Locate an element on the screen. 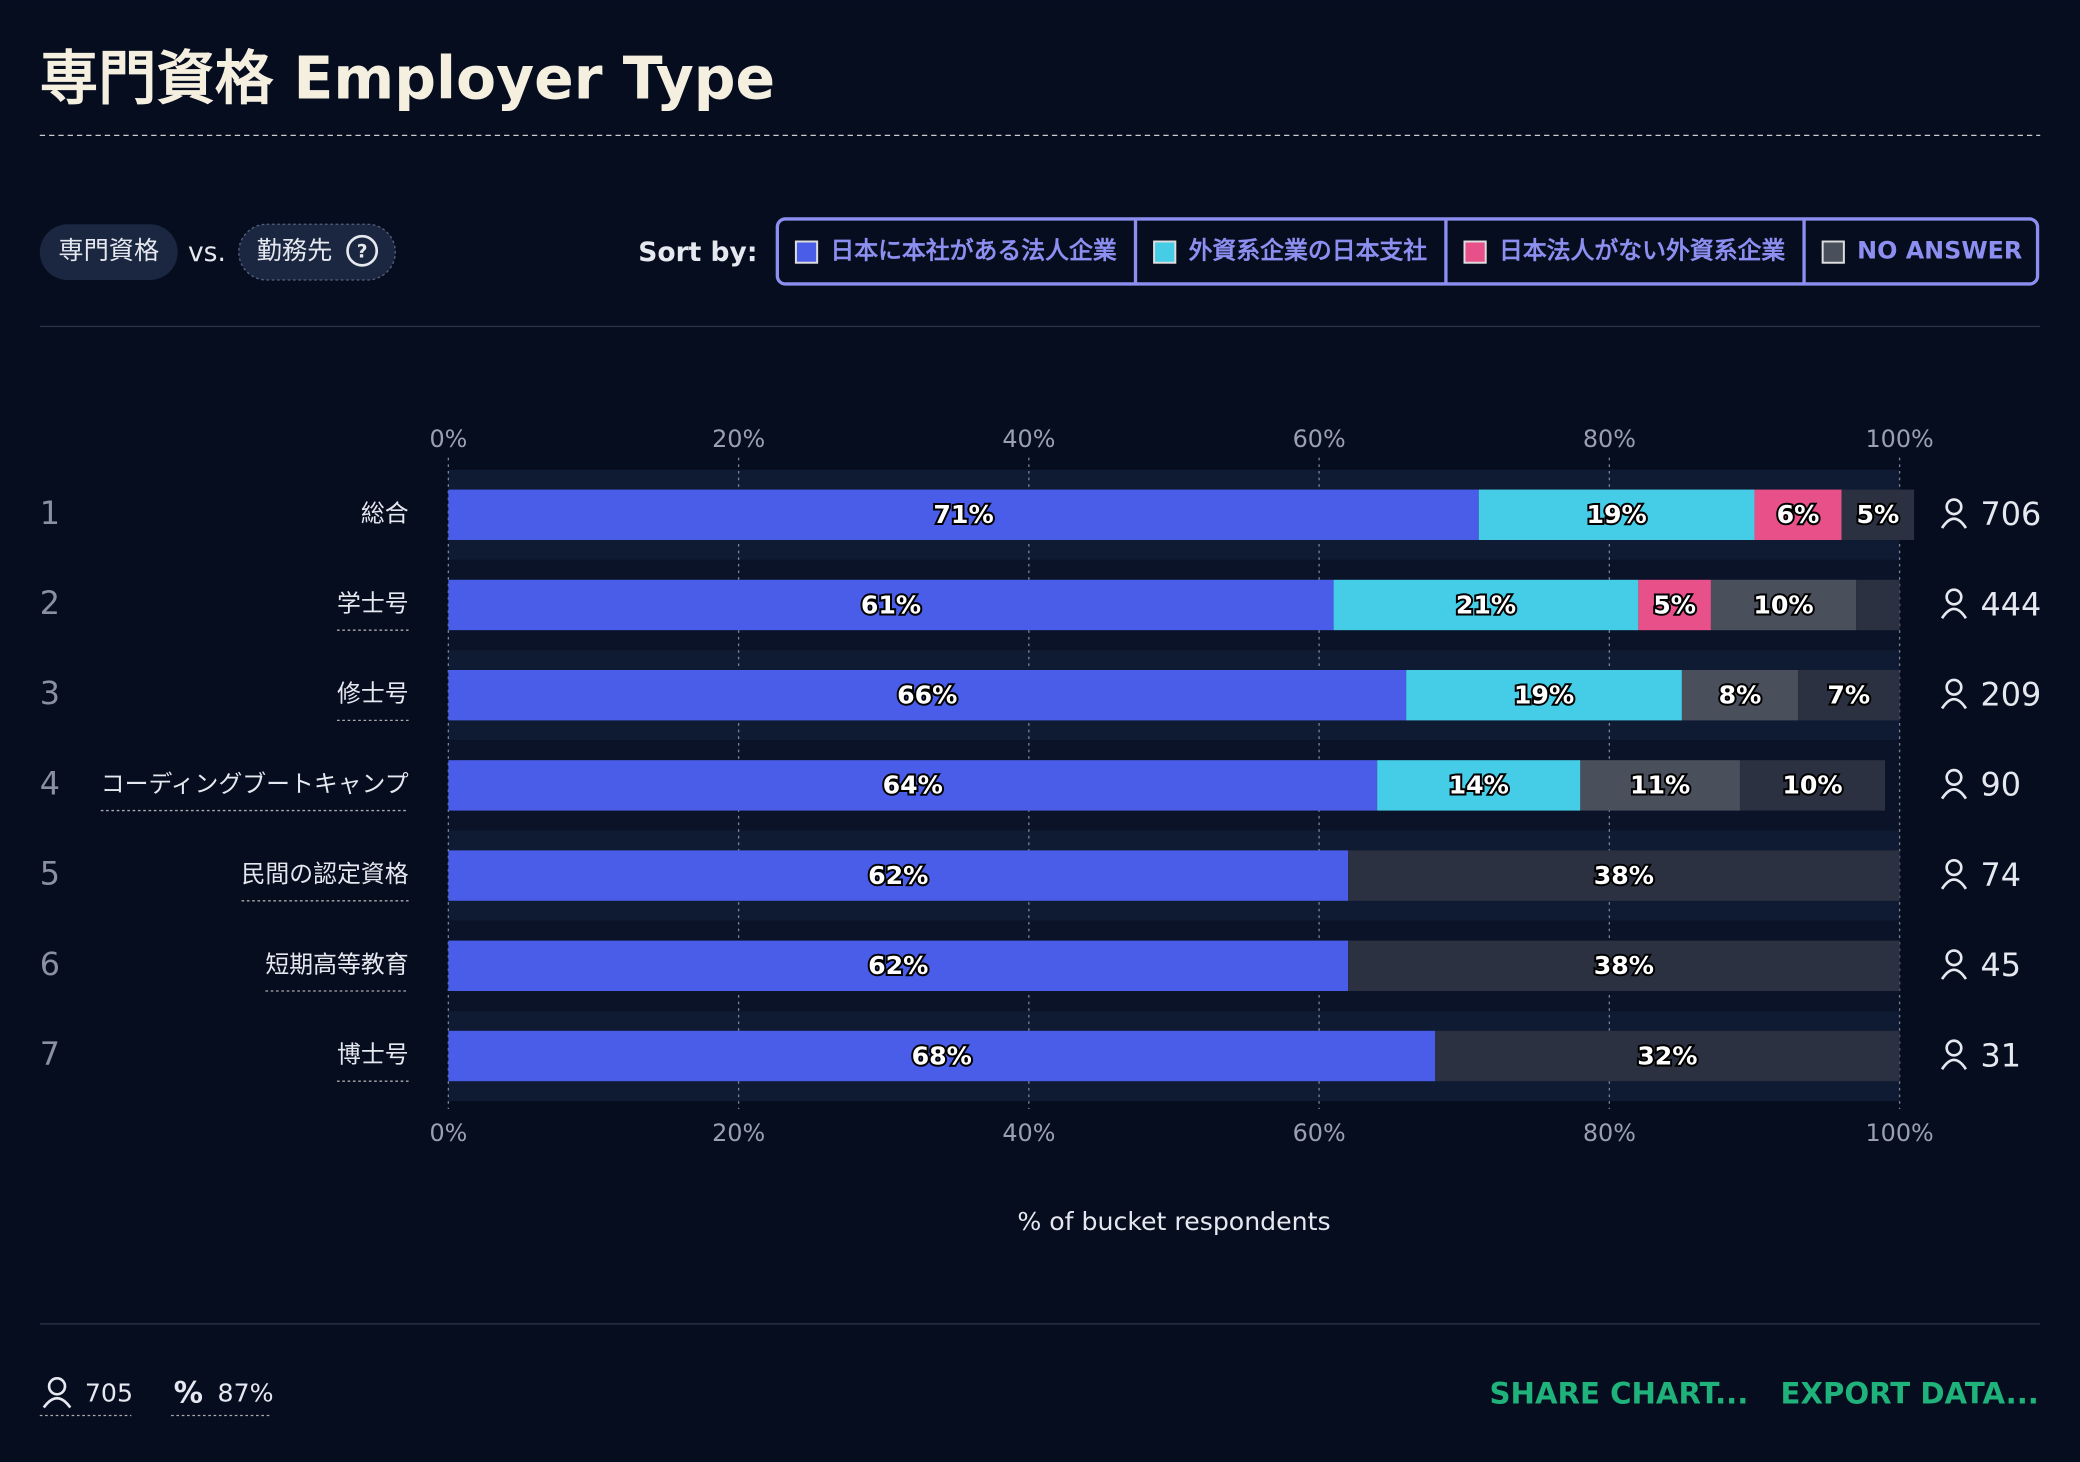 This screenshot has height=1462, width=2080. sort-group is located at coordinates (1407, 251).